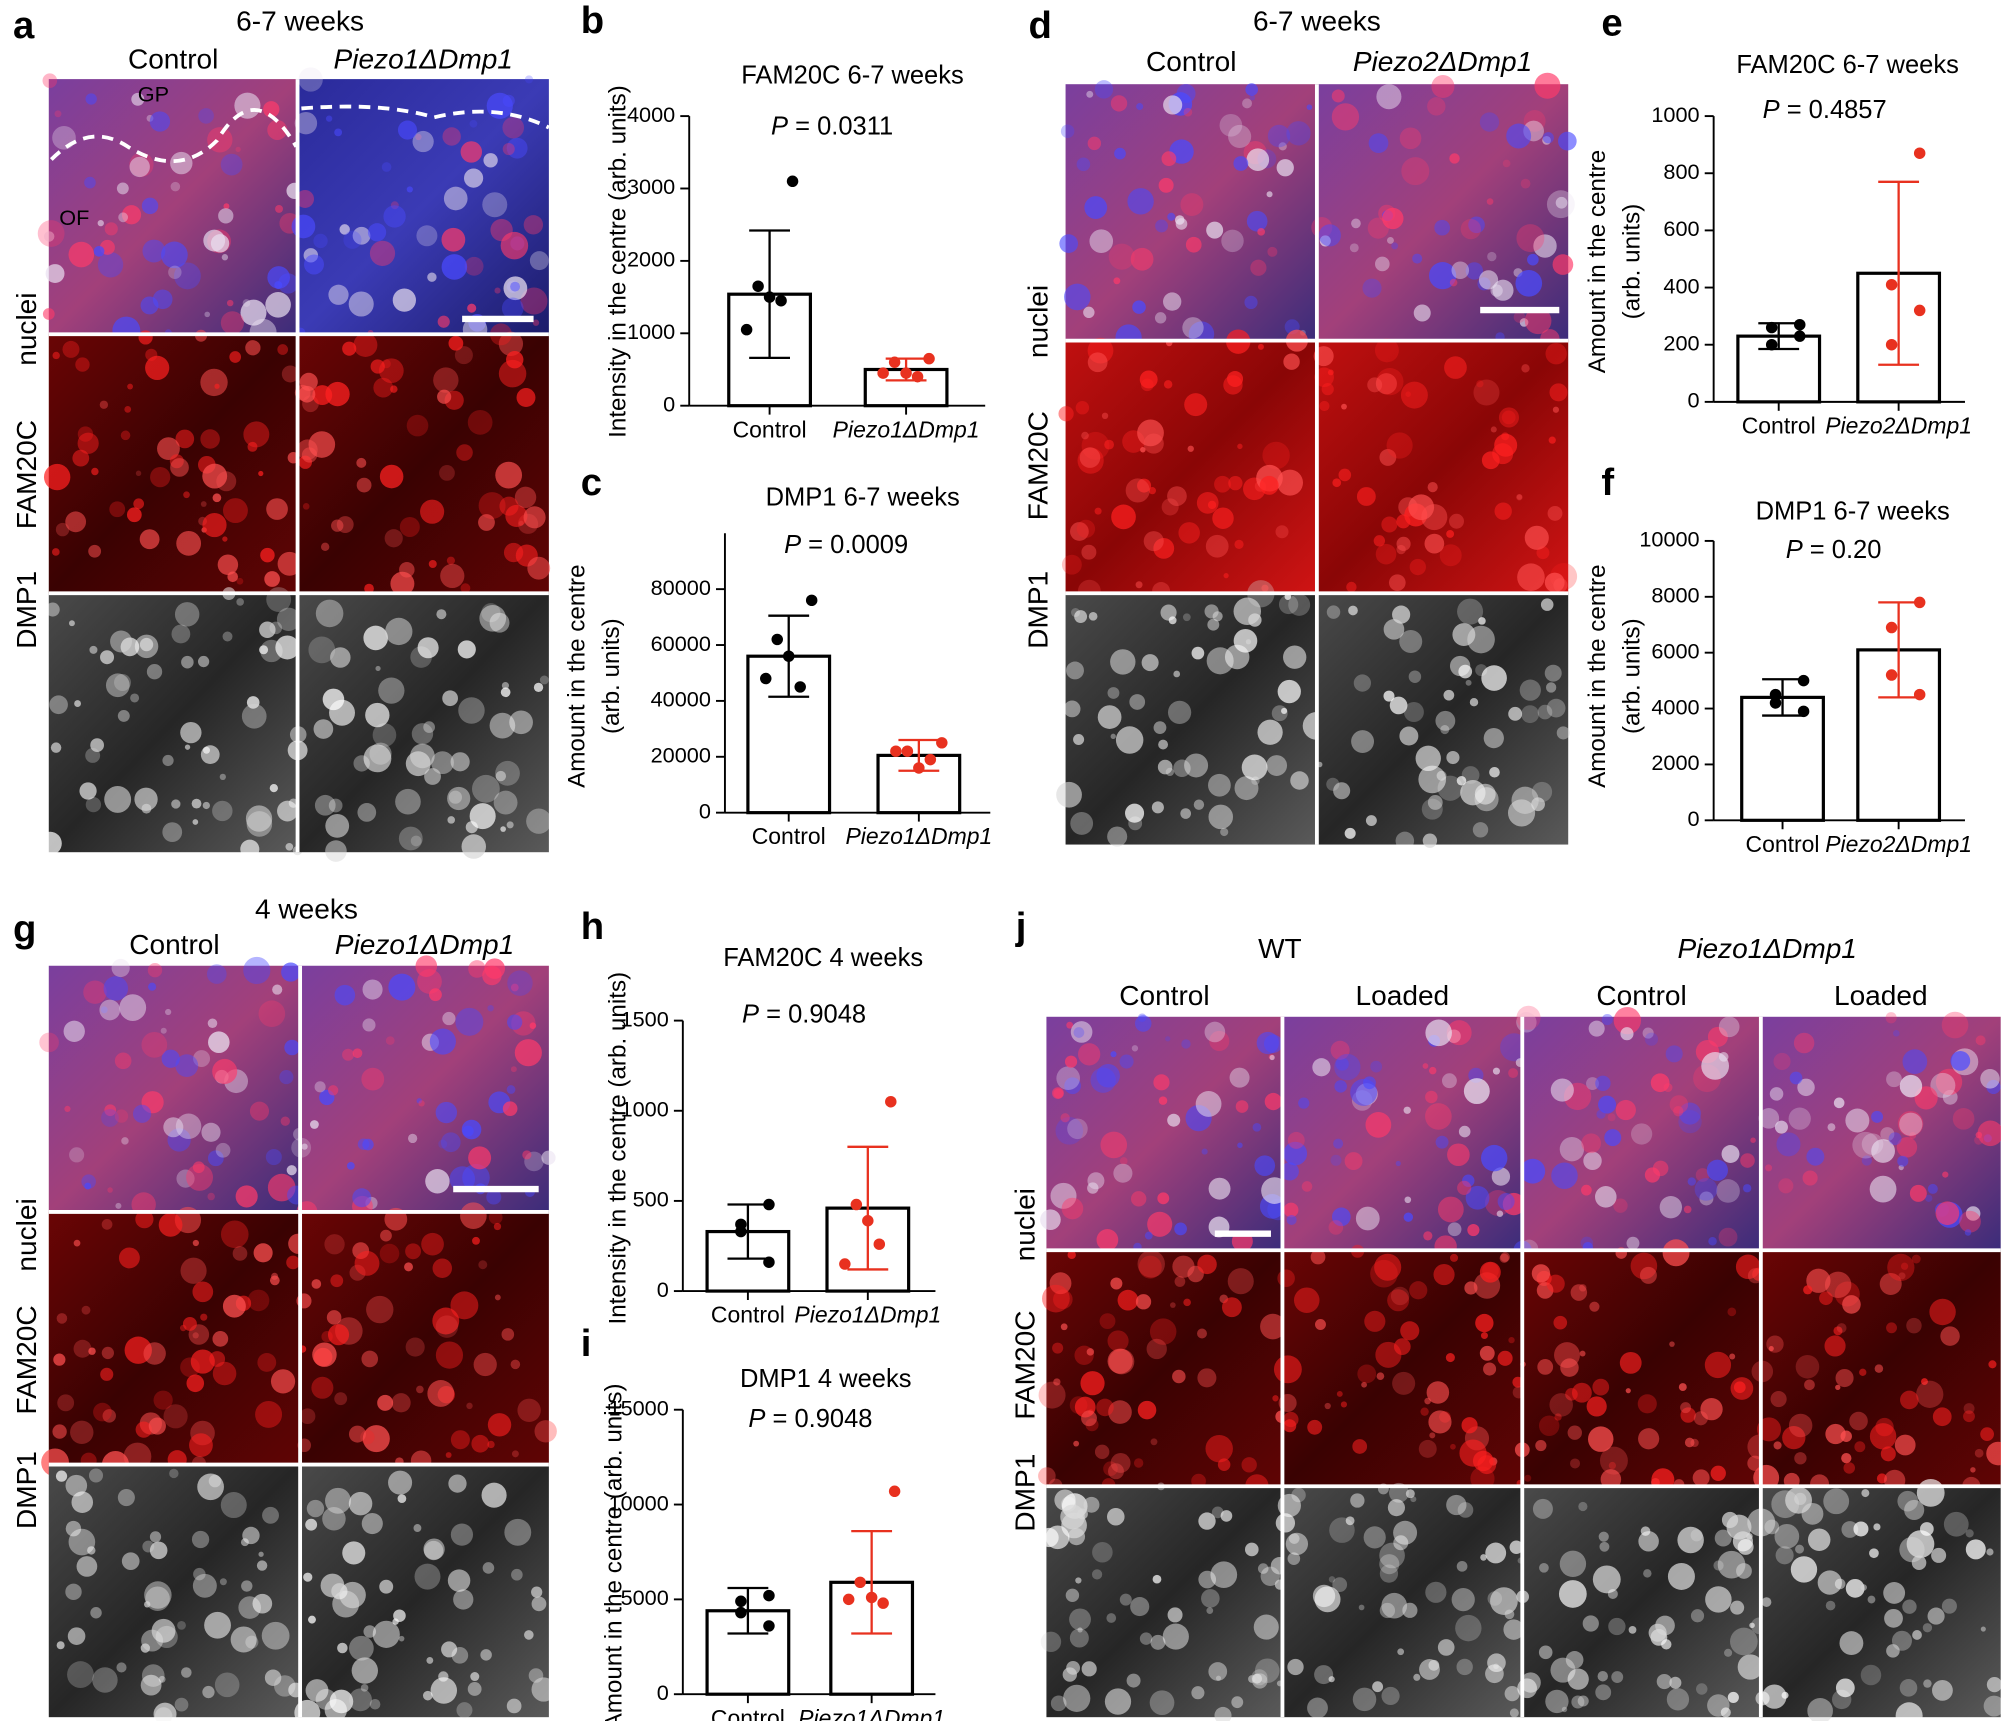 The height and width of the screenshot is (1721, 2001). I want to click on micrograph, so click(1164, 1133).